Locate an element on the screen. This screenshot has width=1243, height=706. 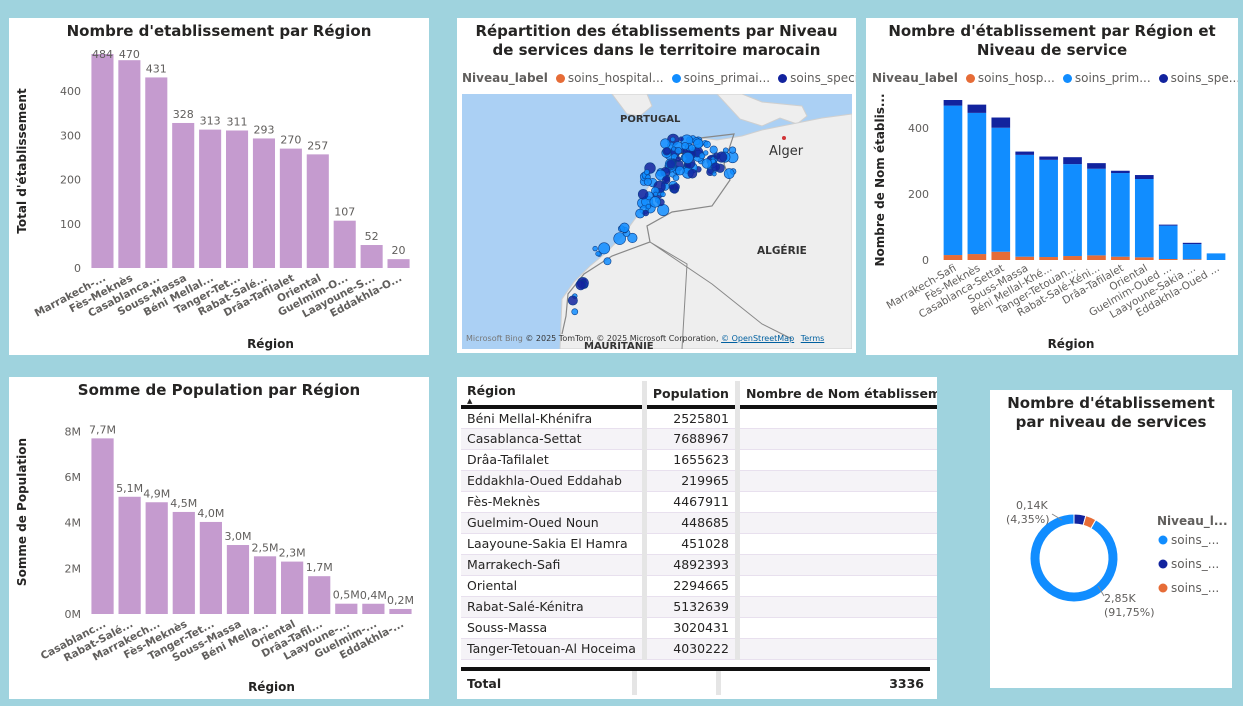
data-label: 4,5M is located at coordinates (183, 503).